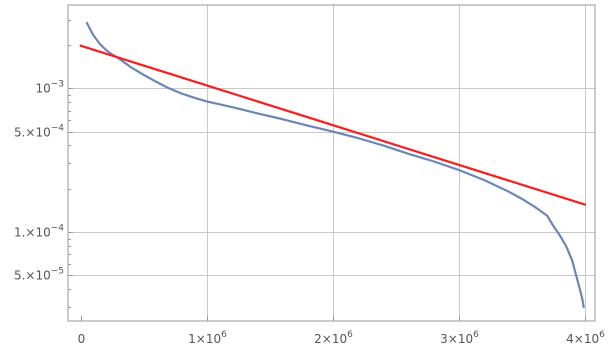 This screenshot has height=360, width=612. What do you see at coordinates (333, 338) in the screenshot?
I see `x-tick-label: 2×106` at bounding box center [333, 338].